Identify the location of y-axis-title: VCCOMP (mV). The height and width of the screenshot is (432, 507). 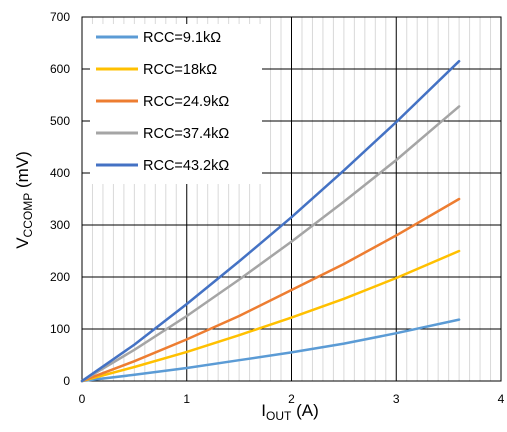
(24, 200).